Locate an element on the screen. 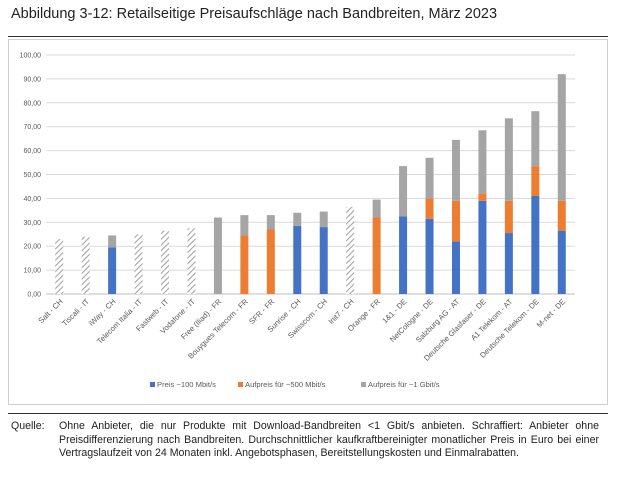 Image resolution: width=617 pixels, height=488 pixels. source-label: Quelle: is located at coordinates (28, 426).